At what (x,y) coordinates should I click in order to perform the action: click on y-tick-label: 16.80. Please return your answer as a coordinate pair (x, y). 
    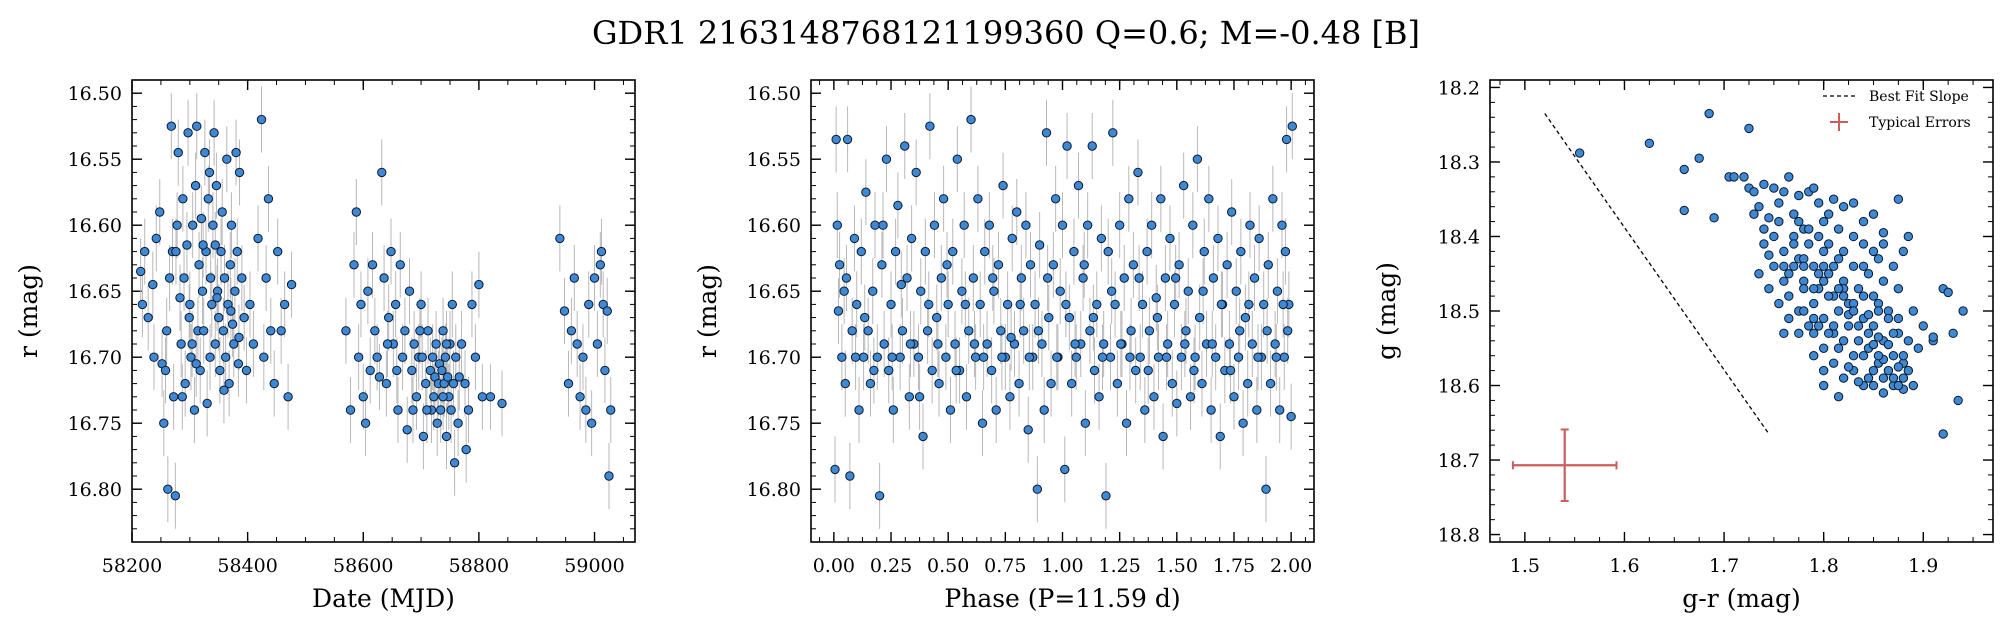
    Looking at the image, I should click on (95, 490).